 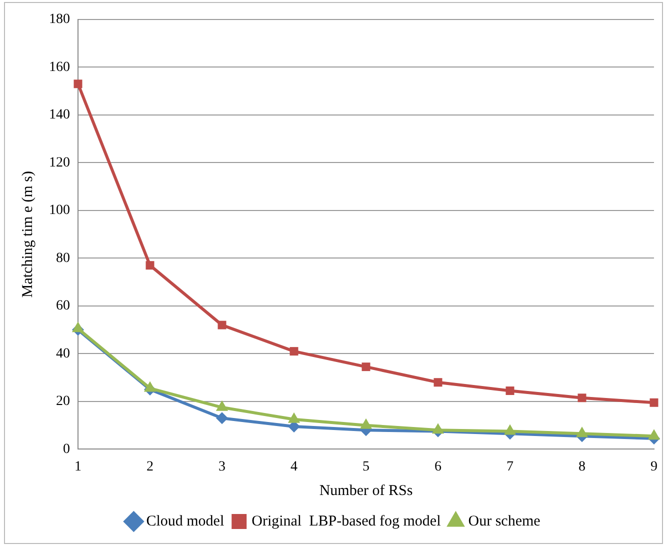 I want to click on y-tick-label: 180, so click(x=59, y=20).